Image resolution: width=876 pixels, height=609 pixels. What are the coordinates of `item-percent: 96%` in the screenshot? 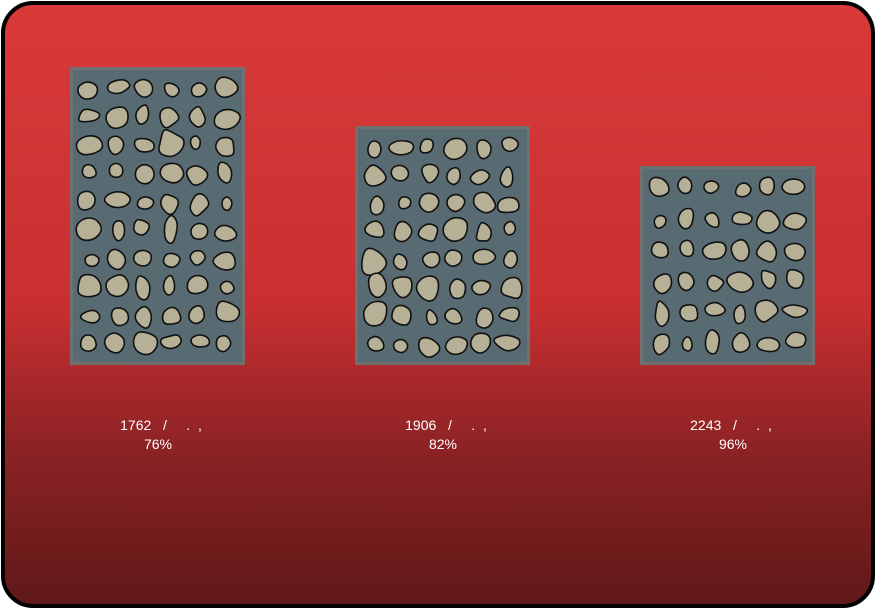 It's located at (733, 444).